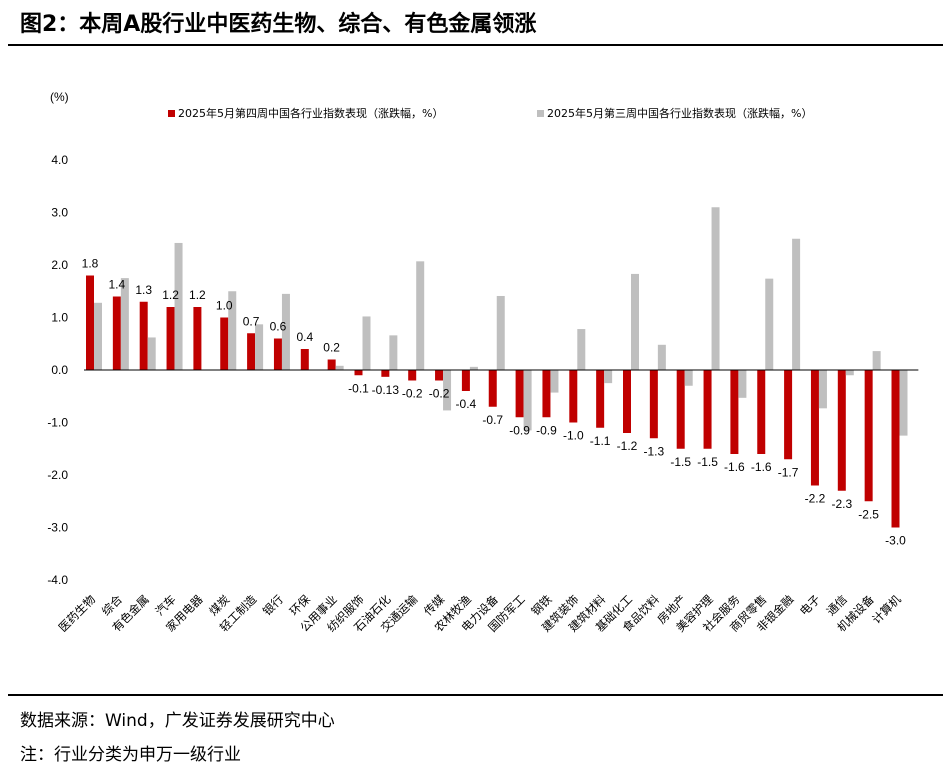 The width and height of the screenshot is (951, 774). I want to click on figure-title: 图2：本周A股行业中医药生物、综合、有色金属领涨, so click(278, 24).